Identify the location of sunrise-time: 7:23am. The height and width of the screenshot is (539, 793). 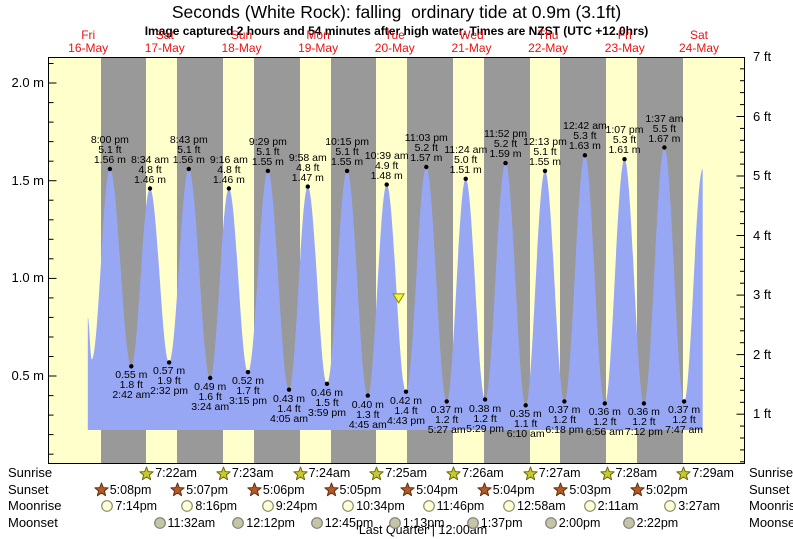
(252, 473).